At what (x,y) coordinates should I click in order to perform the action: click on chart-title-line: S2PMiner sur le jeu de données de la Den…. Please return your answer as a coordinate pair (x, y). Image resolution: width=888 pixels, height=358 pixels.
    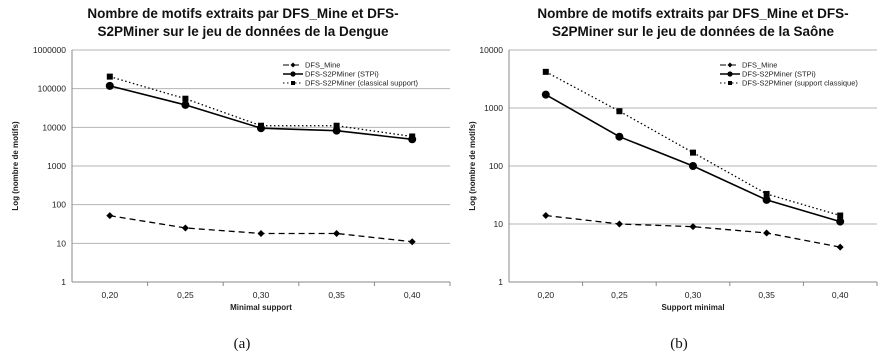
    Looking at the image, I should click on (243, 31).